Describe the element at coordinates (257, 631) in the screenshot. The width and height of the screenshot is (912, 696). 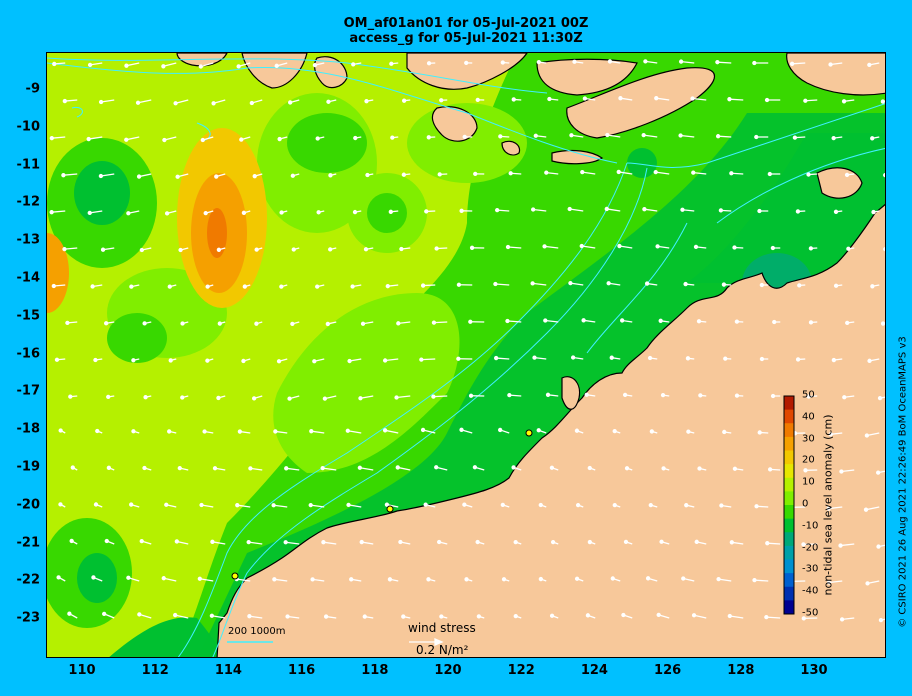
I see `depth-scale-label: 200 1000m` at that location.